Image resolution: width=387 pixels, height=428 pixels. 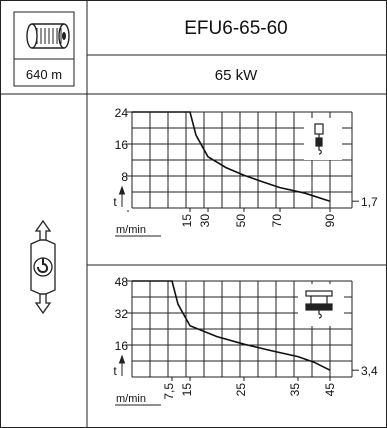 I want to click on chart-1-end-value: 1,7, so click(x=369, y=202).